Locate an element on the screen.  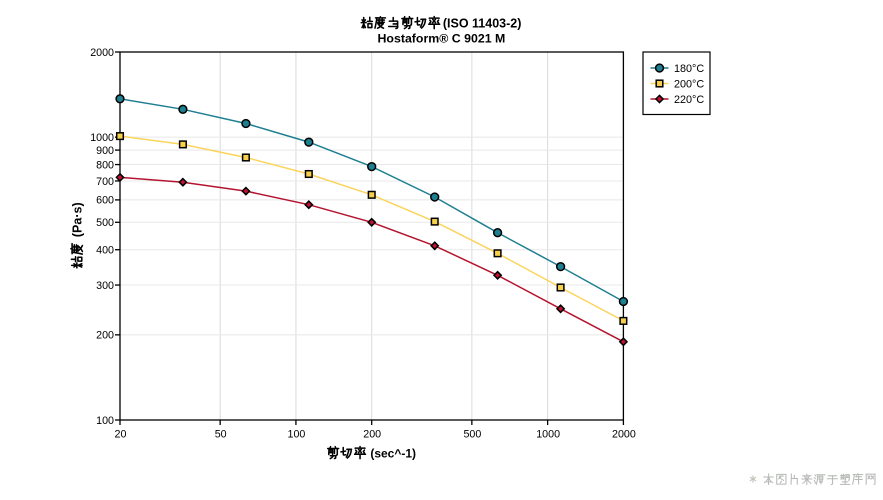
svg-text: 300 is located at coordinates (105, 286).